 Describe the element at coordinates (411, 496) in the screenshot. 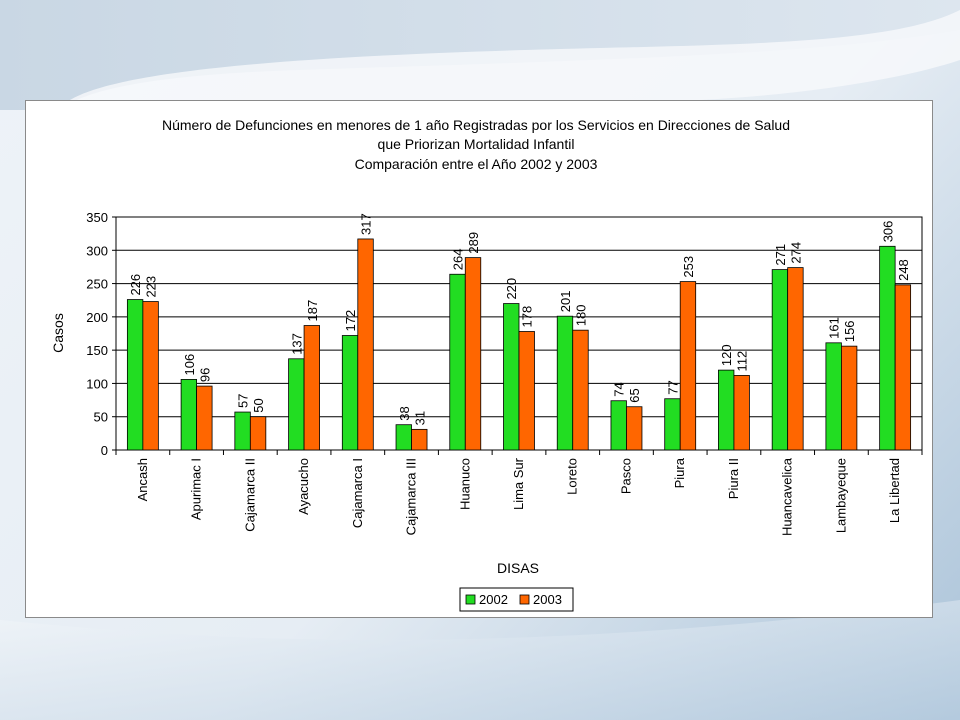

I see `category-label: Cajamarca III` at that location.